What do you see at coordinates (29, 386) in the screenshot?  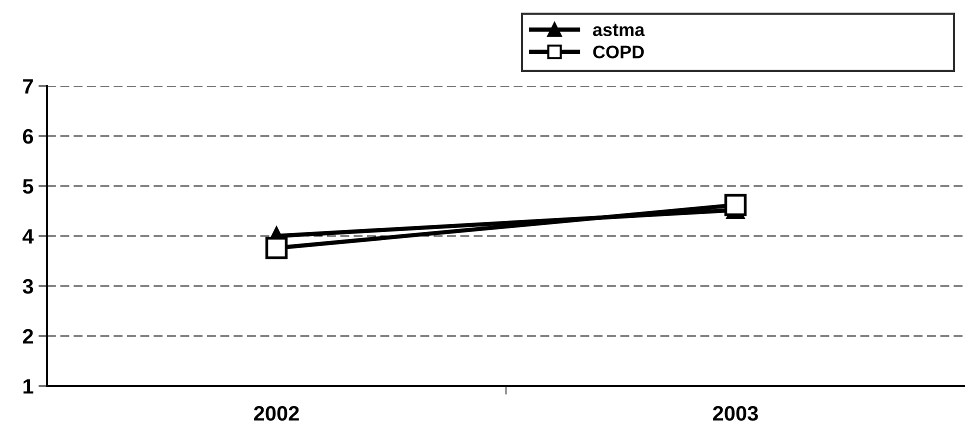 I see `y-tick-label: 1` at bounding box center [29, 386].